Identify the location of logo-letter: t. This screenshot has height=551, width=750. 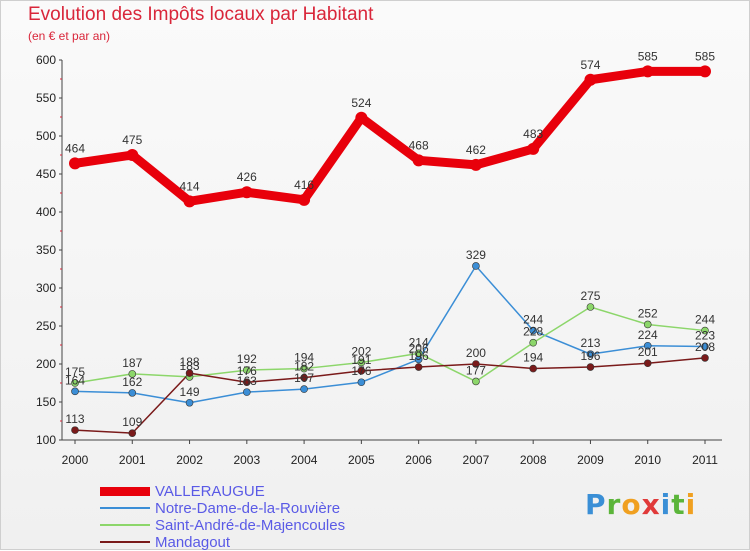
(678, 504).